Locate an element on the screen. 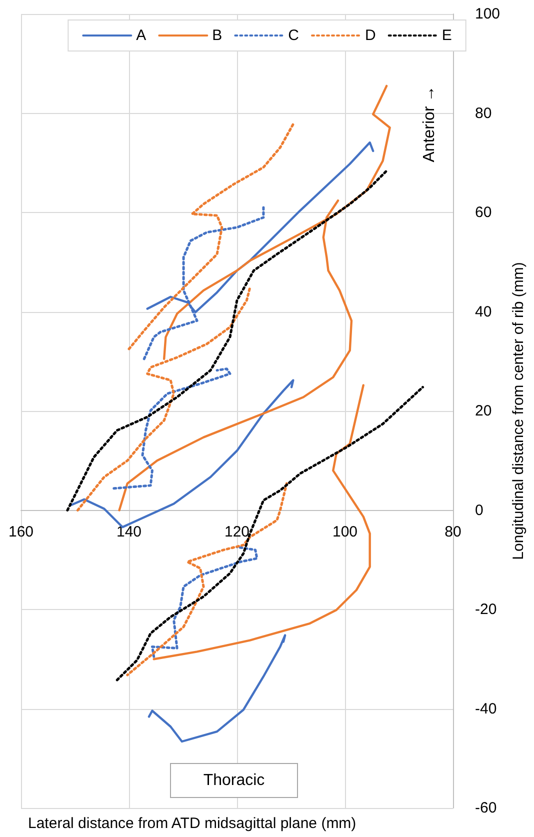 The height and width of the screenshot is (837, 534). x-tick-label: 140 is located at coordinates (129, 531).